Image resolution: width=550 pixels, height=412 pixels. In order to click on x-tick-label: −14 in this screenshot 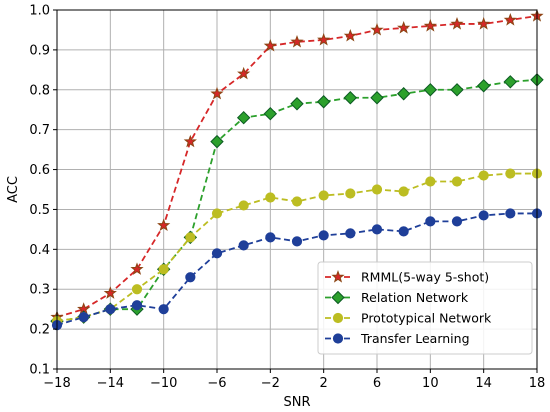, I will do `click(110, 383)`.